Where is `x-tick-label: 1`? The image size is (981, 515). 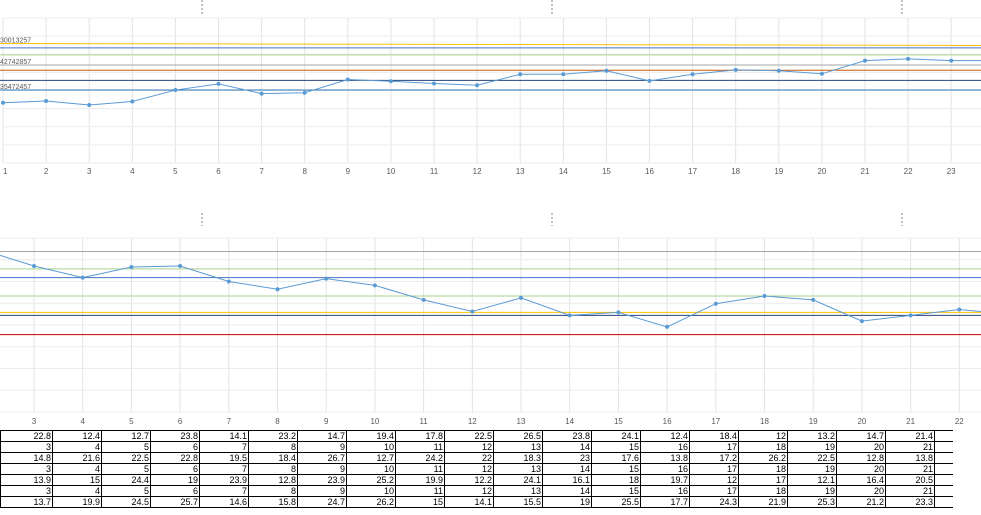 x-tick-label: 1 is located at coordinates (5, 171).